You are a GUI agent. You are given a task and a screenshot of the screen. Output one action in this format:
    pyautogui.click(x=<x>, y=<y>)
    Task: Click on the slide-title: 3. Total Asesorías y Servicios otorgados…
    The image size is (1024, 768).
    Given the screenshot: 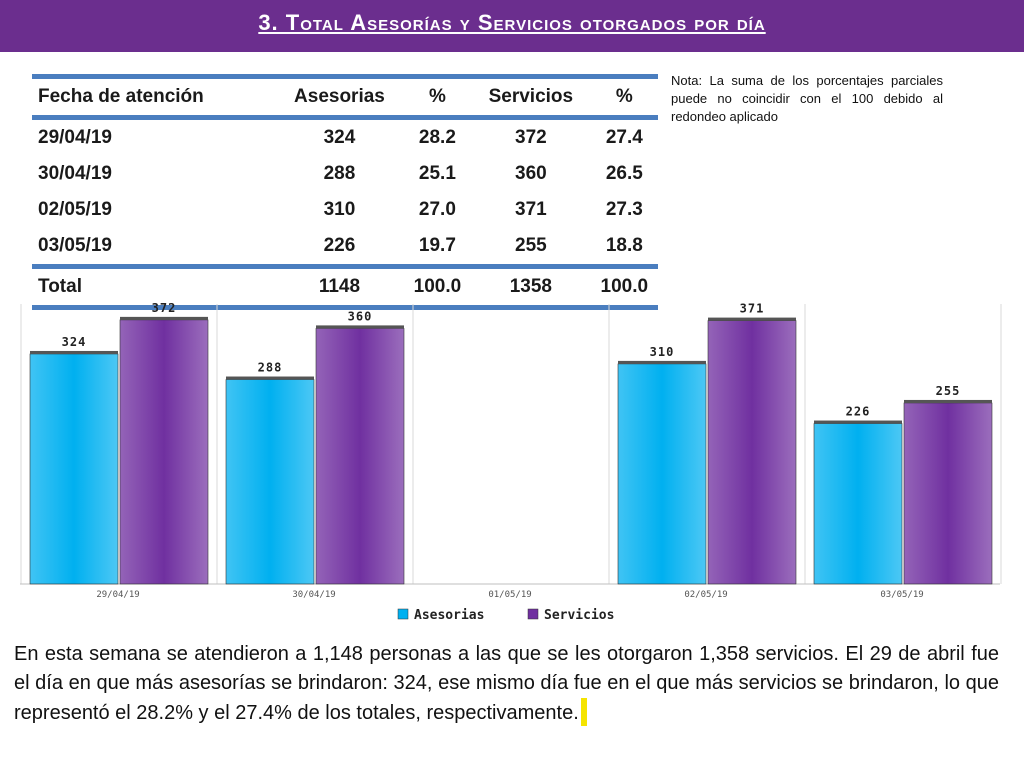 What is the action you would take?
    pyautogui.click(x=512, y=26)
    